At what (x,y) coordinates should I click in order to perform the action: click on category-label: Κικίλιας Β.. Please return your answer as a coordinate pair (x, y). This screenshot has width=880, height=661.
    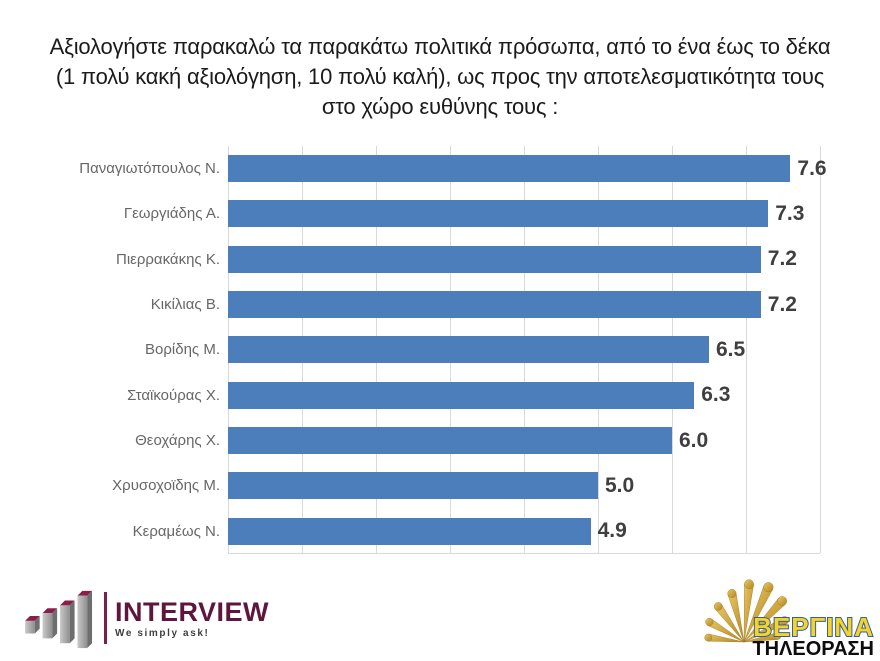
    Looking at the image, I should click on (185, 305).